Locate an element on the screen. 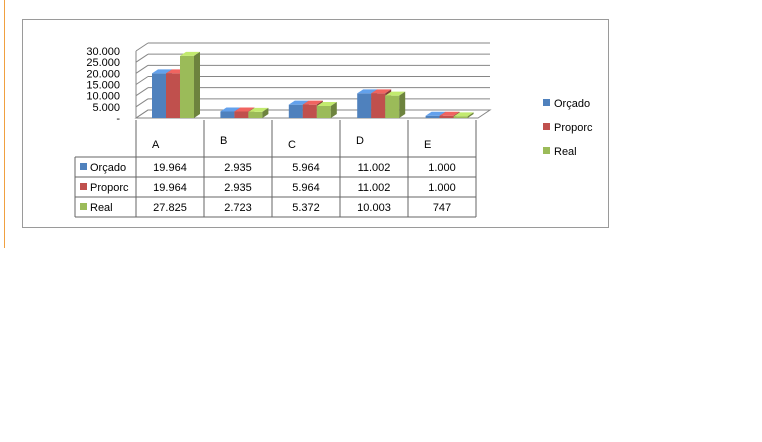 This screenshot has height=442, width=762. x-category-label: E is located at coordinates (427, 145).